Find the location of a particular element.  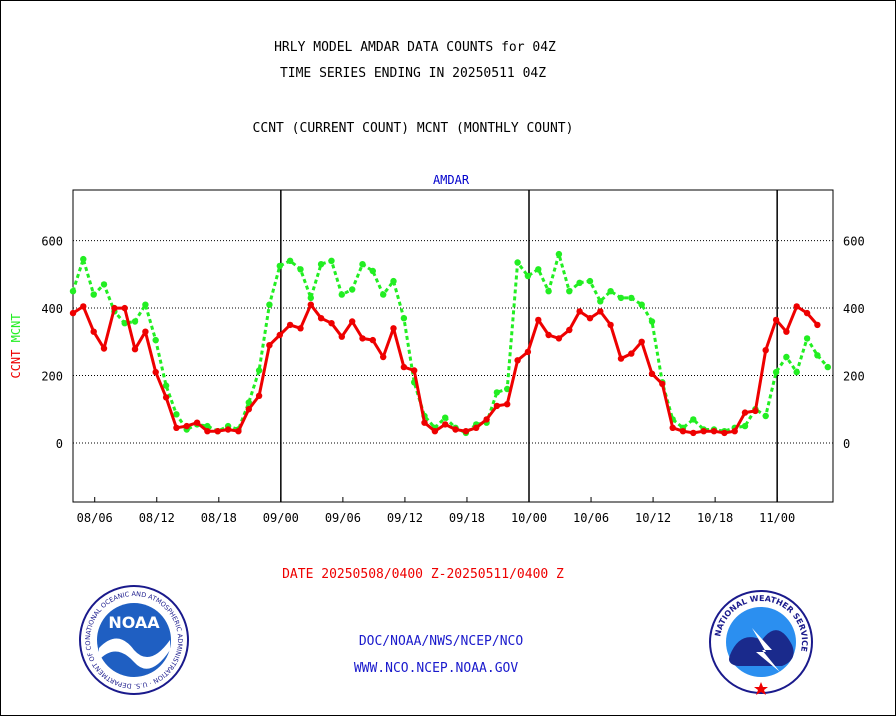

chart-header-line1: HRLY MODEL AMDAR DATA COUNTS for 04Z is located at coordinates (415, 47).